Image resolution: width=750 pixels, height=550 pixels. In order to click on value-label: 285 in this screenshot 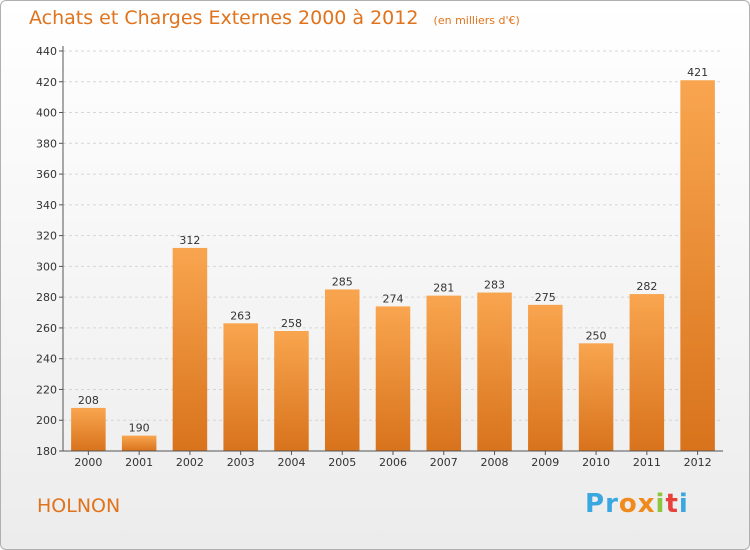, I will do `click(342, 281)`.